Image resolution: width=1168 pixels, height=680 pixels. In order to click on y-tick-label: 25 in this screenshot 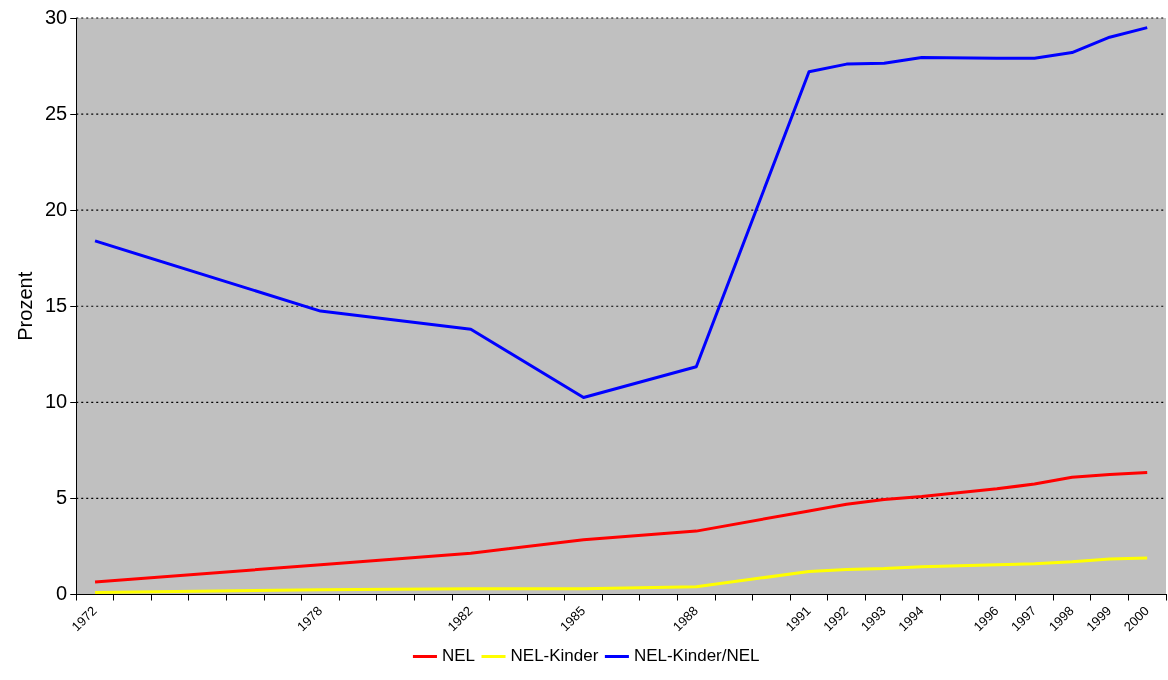, I will do `click(56, 112)`.